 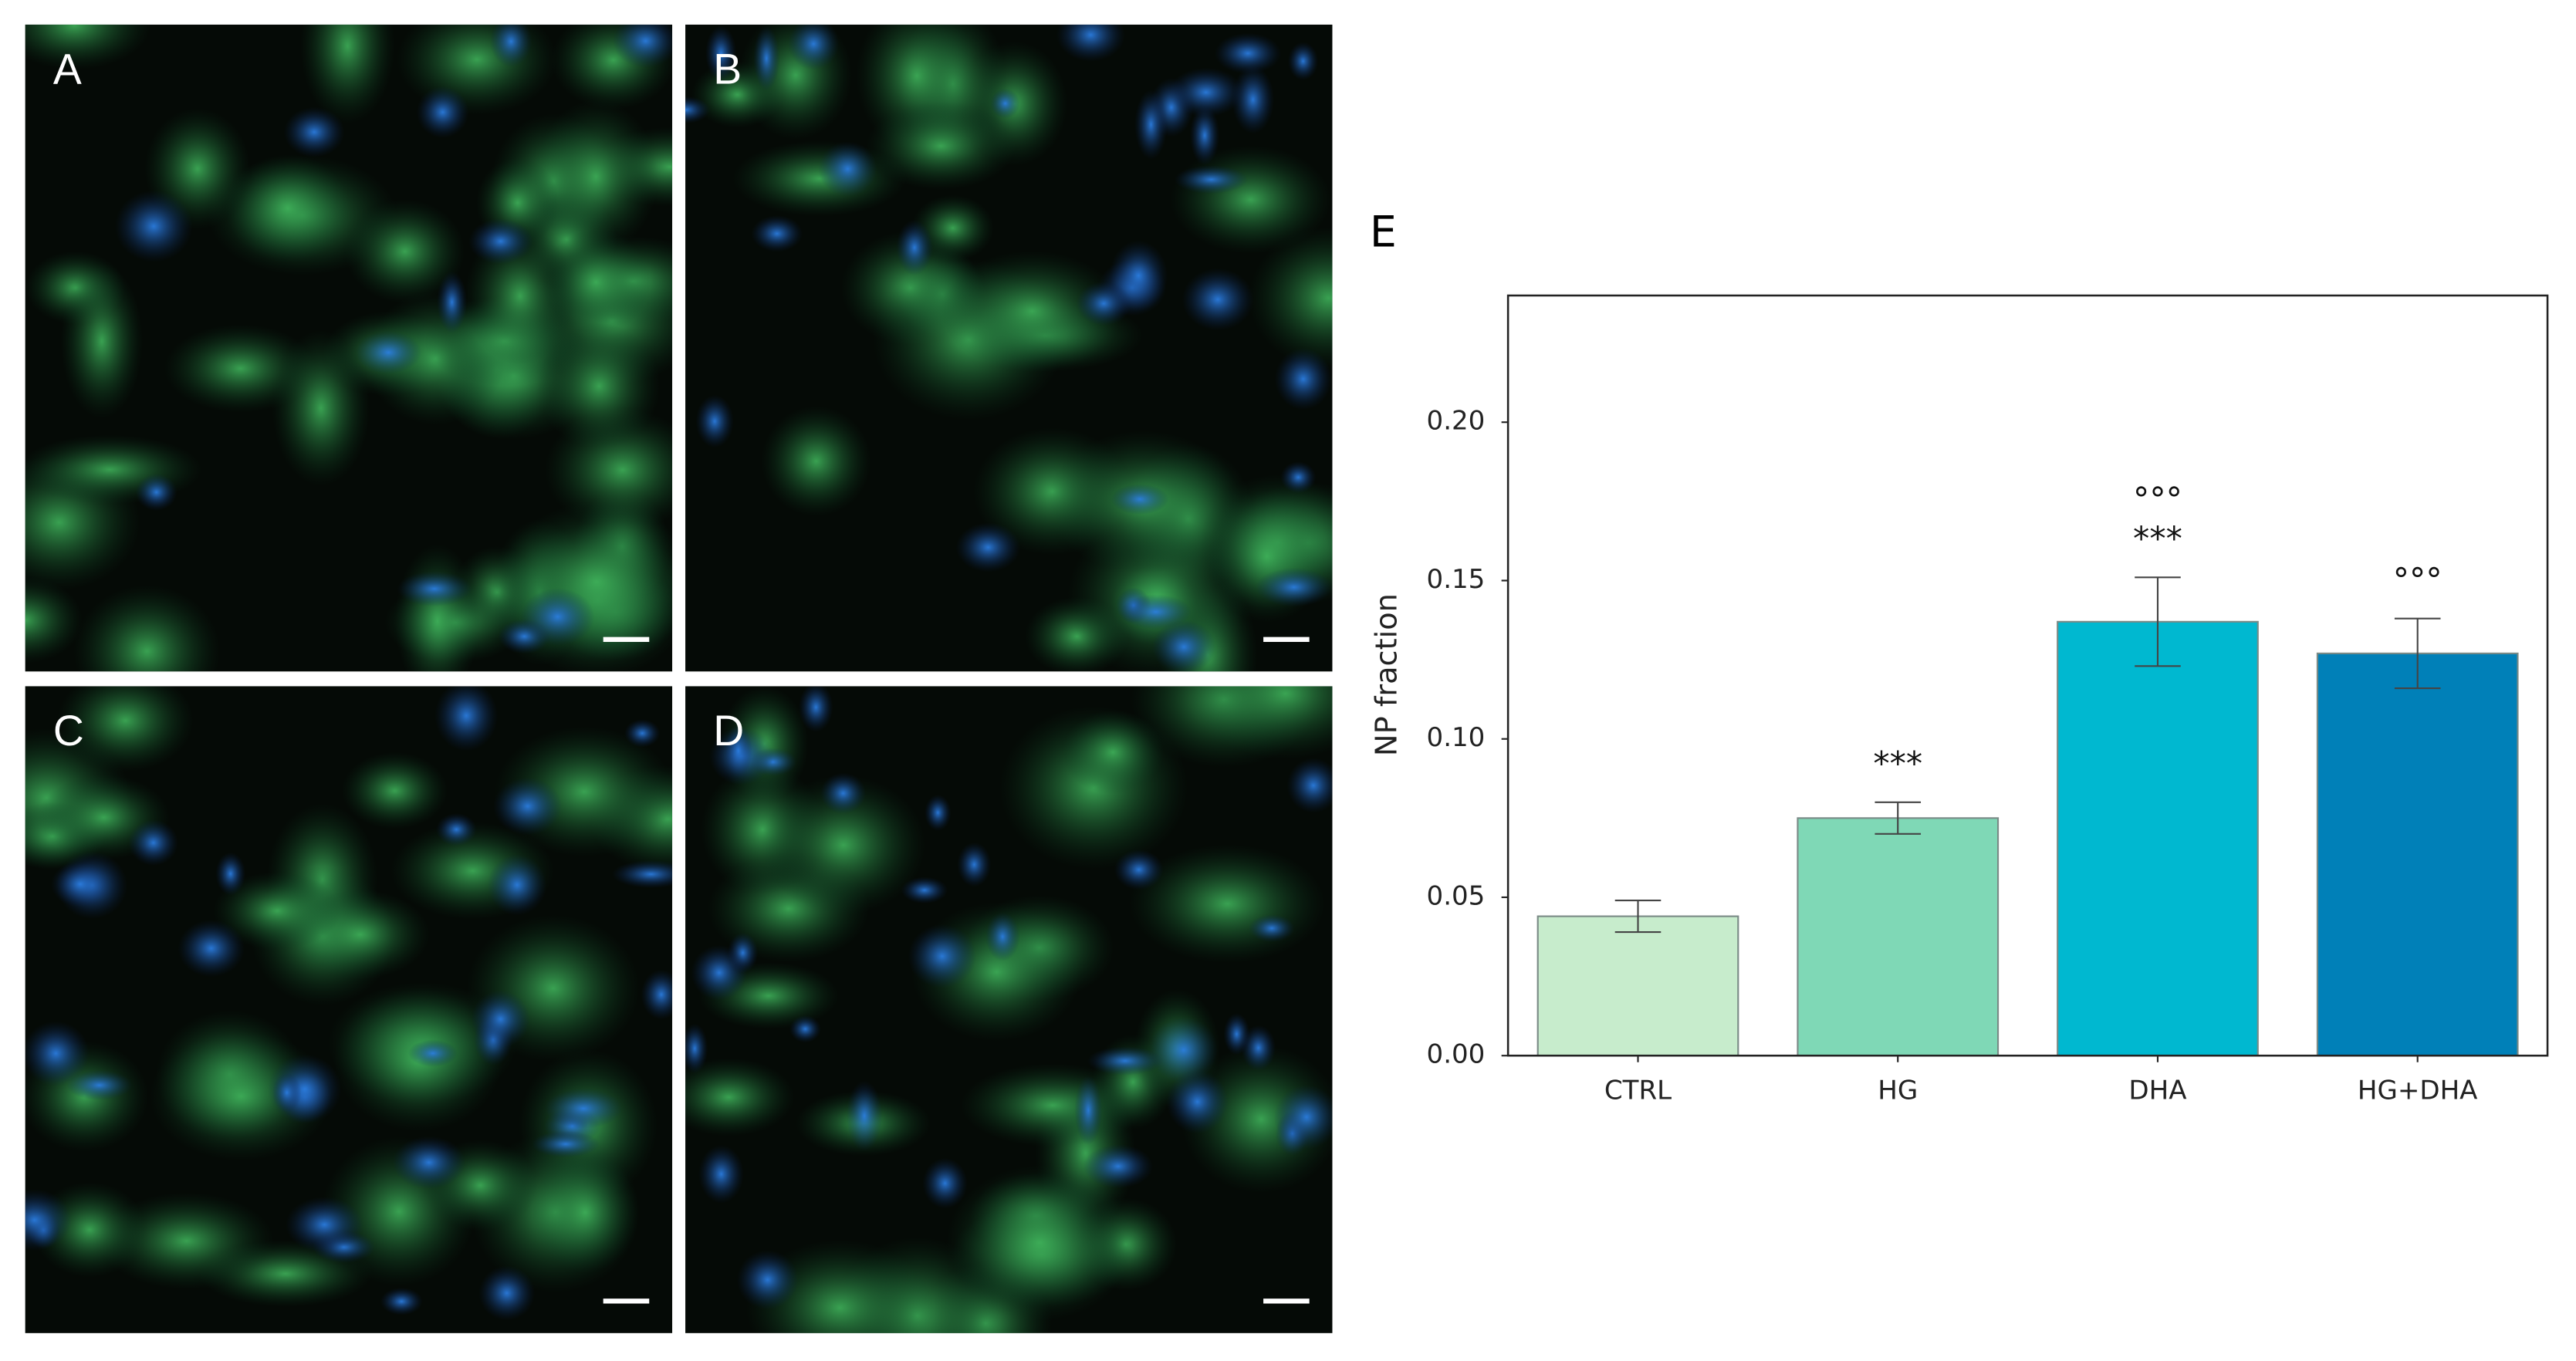 I want to click on panel-label: D, so click(x=728, y=731).